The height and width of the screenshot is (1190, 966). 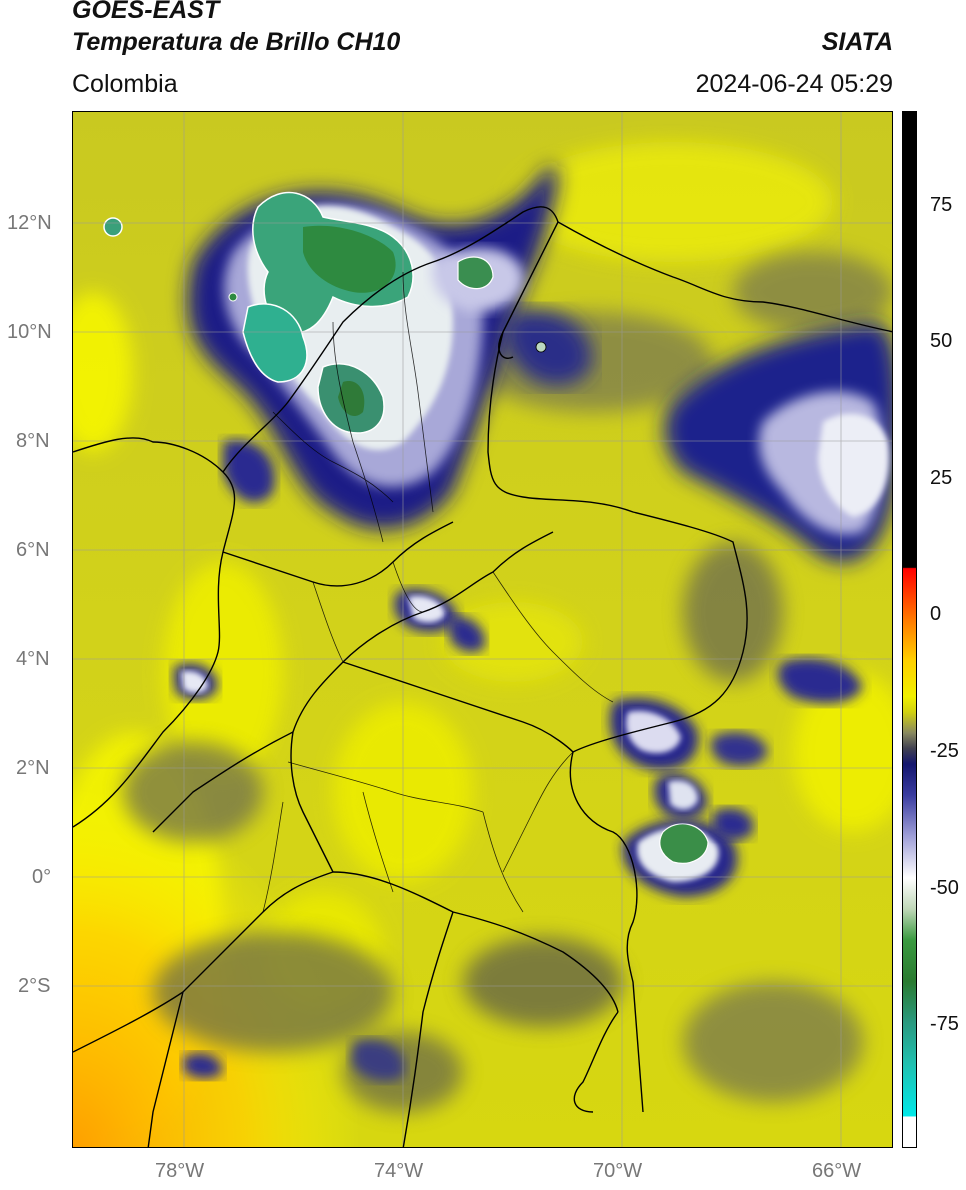 What do you see at coordinates (936, 614) in the screenshot?
I see `colorbar-tick-0: 0` at bounding box center [936, 614].